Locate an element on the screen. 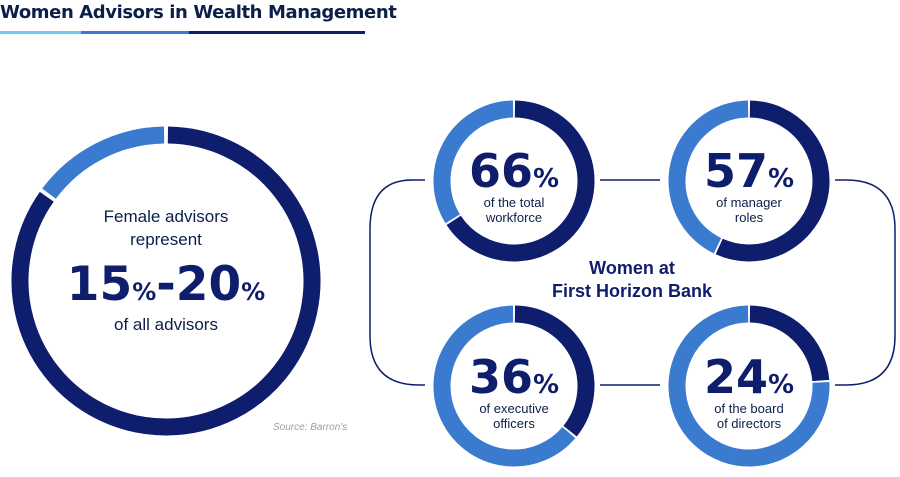 Image resolution: width=900 pixels, height=477 pixels. workforce-ring: 66% of the total workforce is located at coordinates (514, 181).